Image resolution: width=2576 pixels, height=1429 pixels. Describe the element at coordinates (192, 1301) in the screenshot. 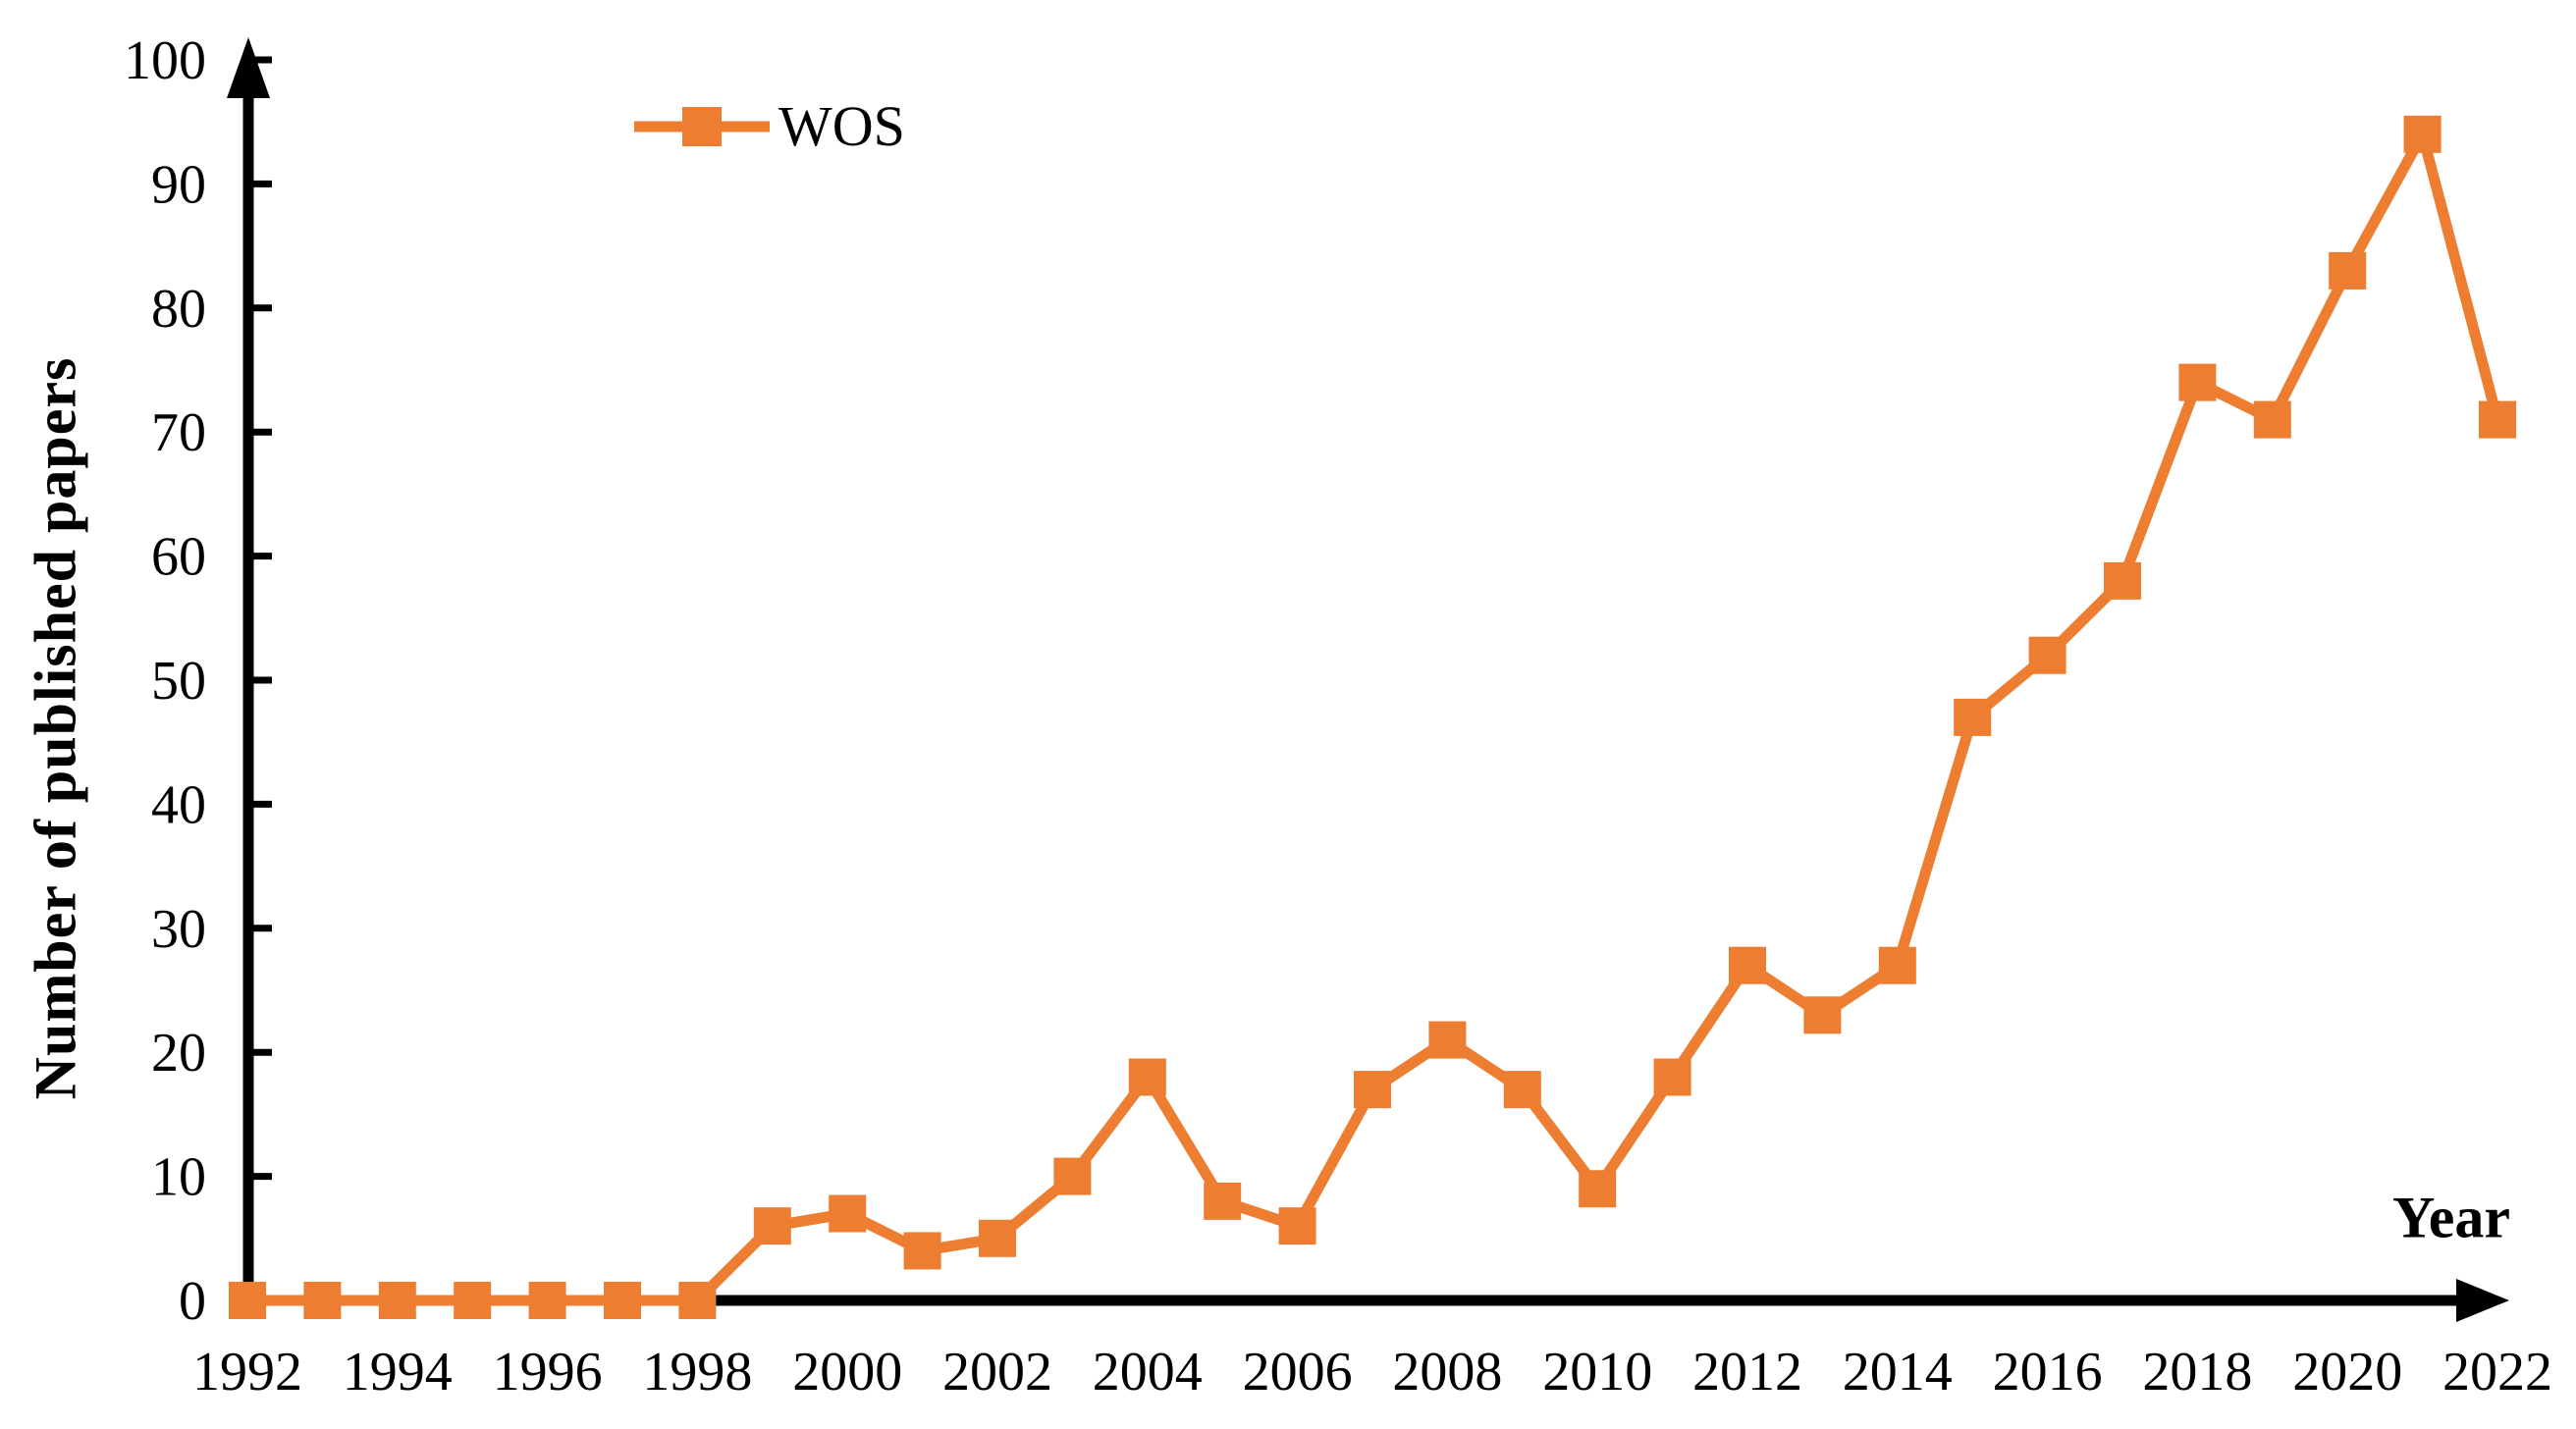

I see `y-tick-label: 0` at that location.